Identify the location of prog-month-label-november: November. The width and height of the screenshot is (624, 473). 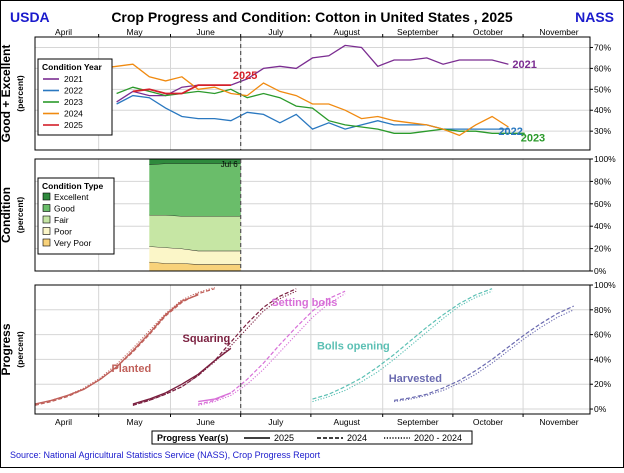
(558, 422).